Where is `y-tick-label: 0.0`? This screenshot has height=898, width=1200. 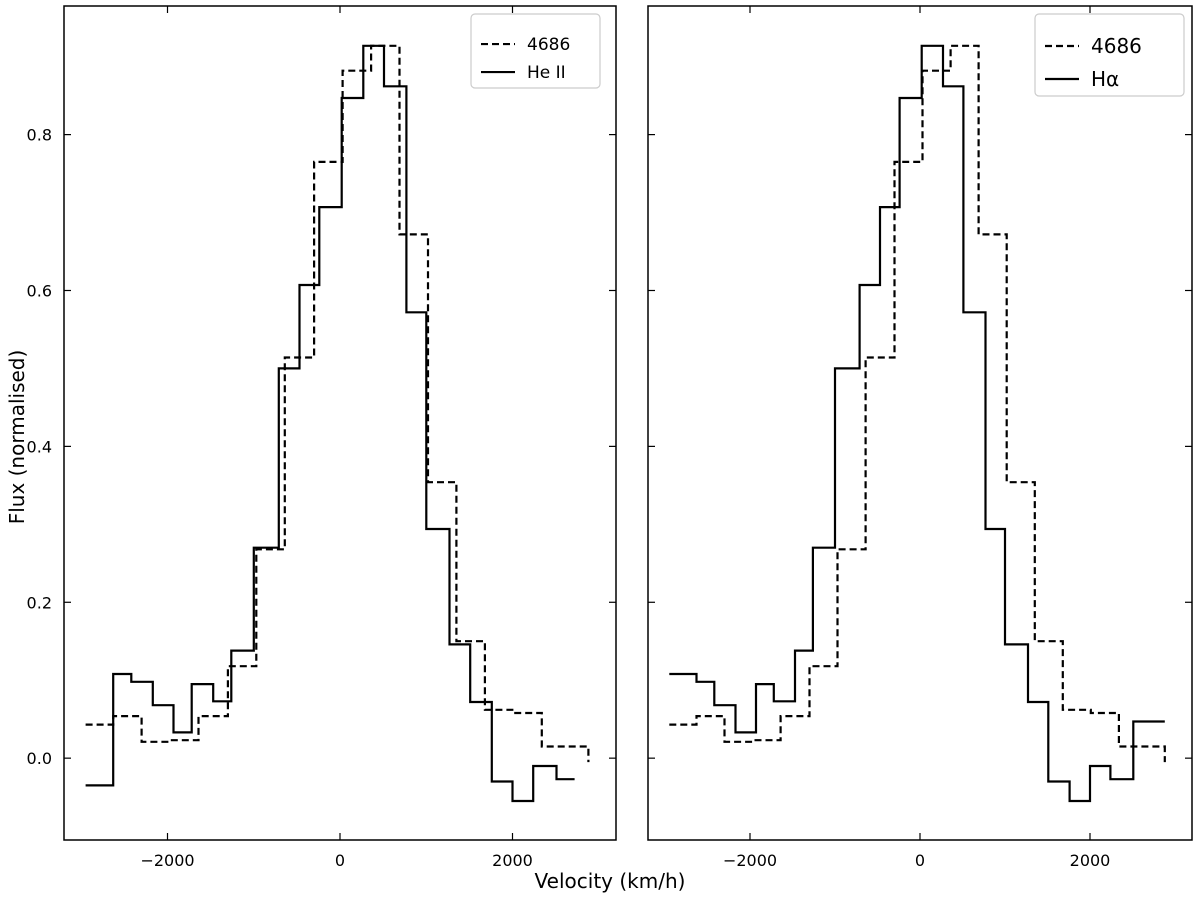
y-tick-label: 0.0 is located at coordinates (39, 758).